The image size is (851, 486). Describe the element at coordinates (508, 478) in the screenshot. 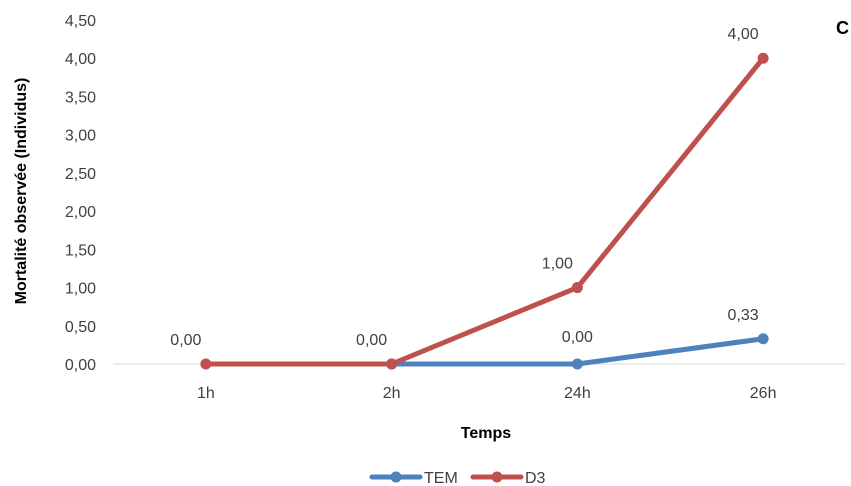

I see `legend-item-d3: D3` at that location.